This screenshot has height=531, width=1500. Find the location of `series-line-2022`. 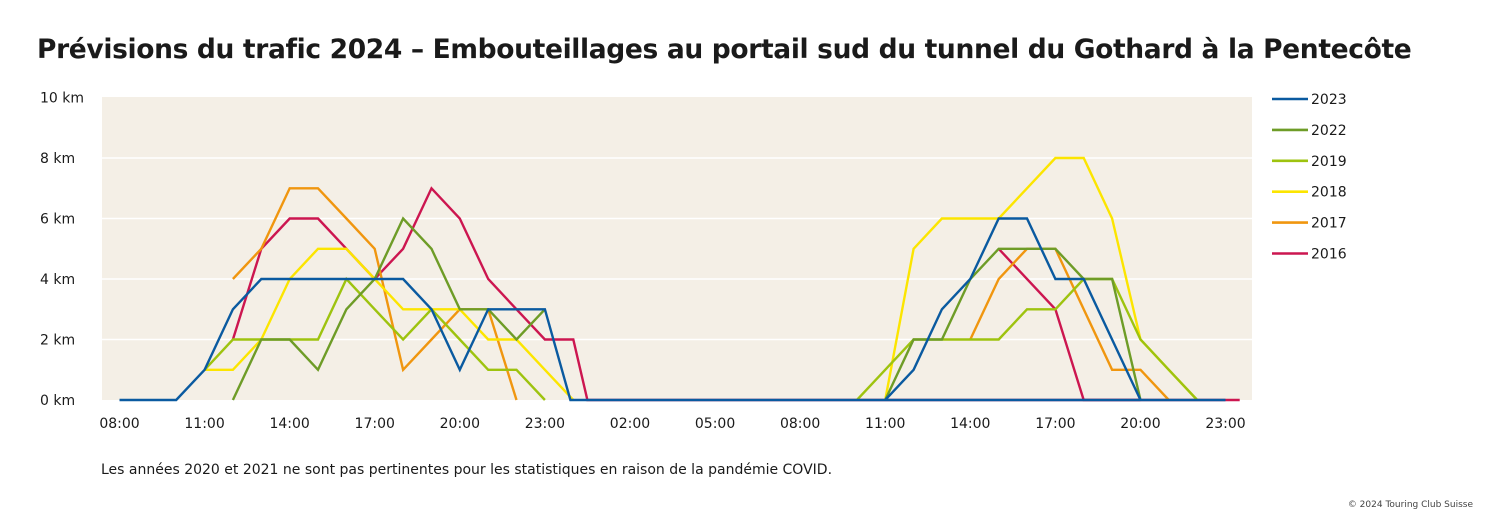

series-line-2022 is located at coordinates (388, 308).